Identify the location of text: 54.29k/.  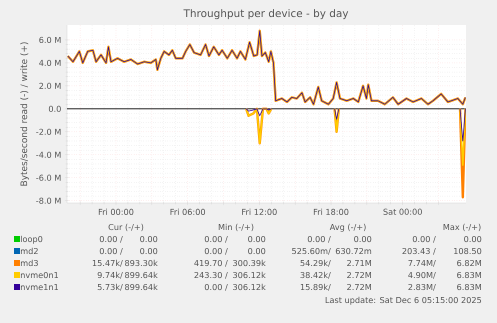
(315, 263).